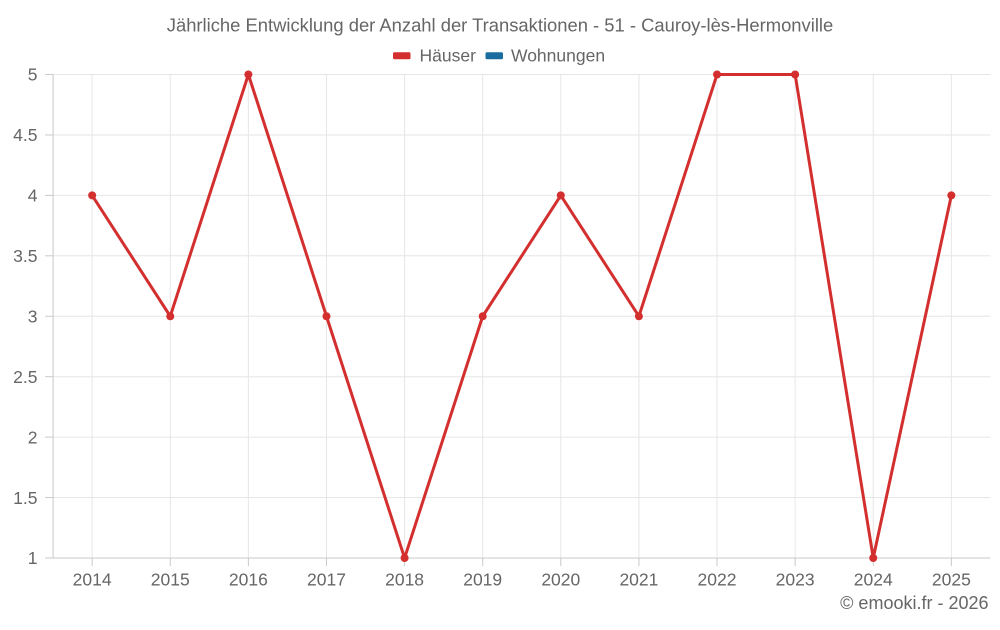 The image size is (1000, 630). What do you see at coordinates (25, 135) in the screenshot?
I see `svg-text: 4.5` at bounding box center [25, 135].